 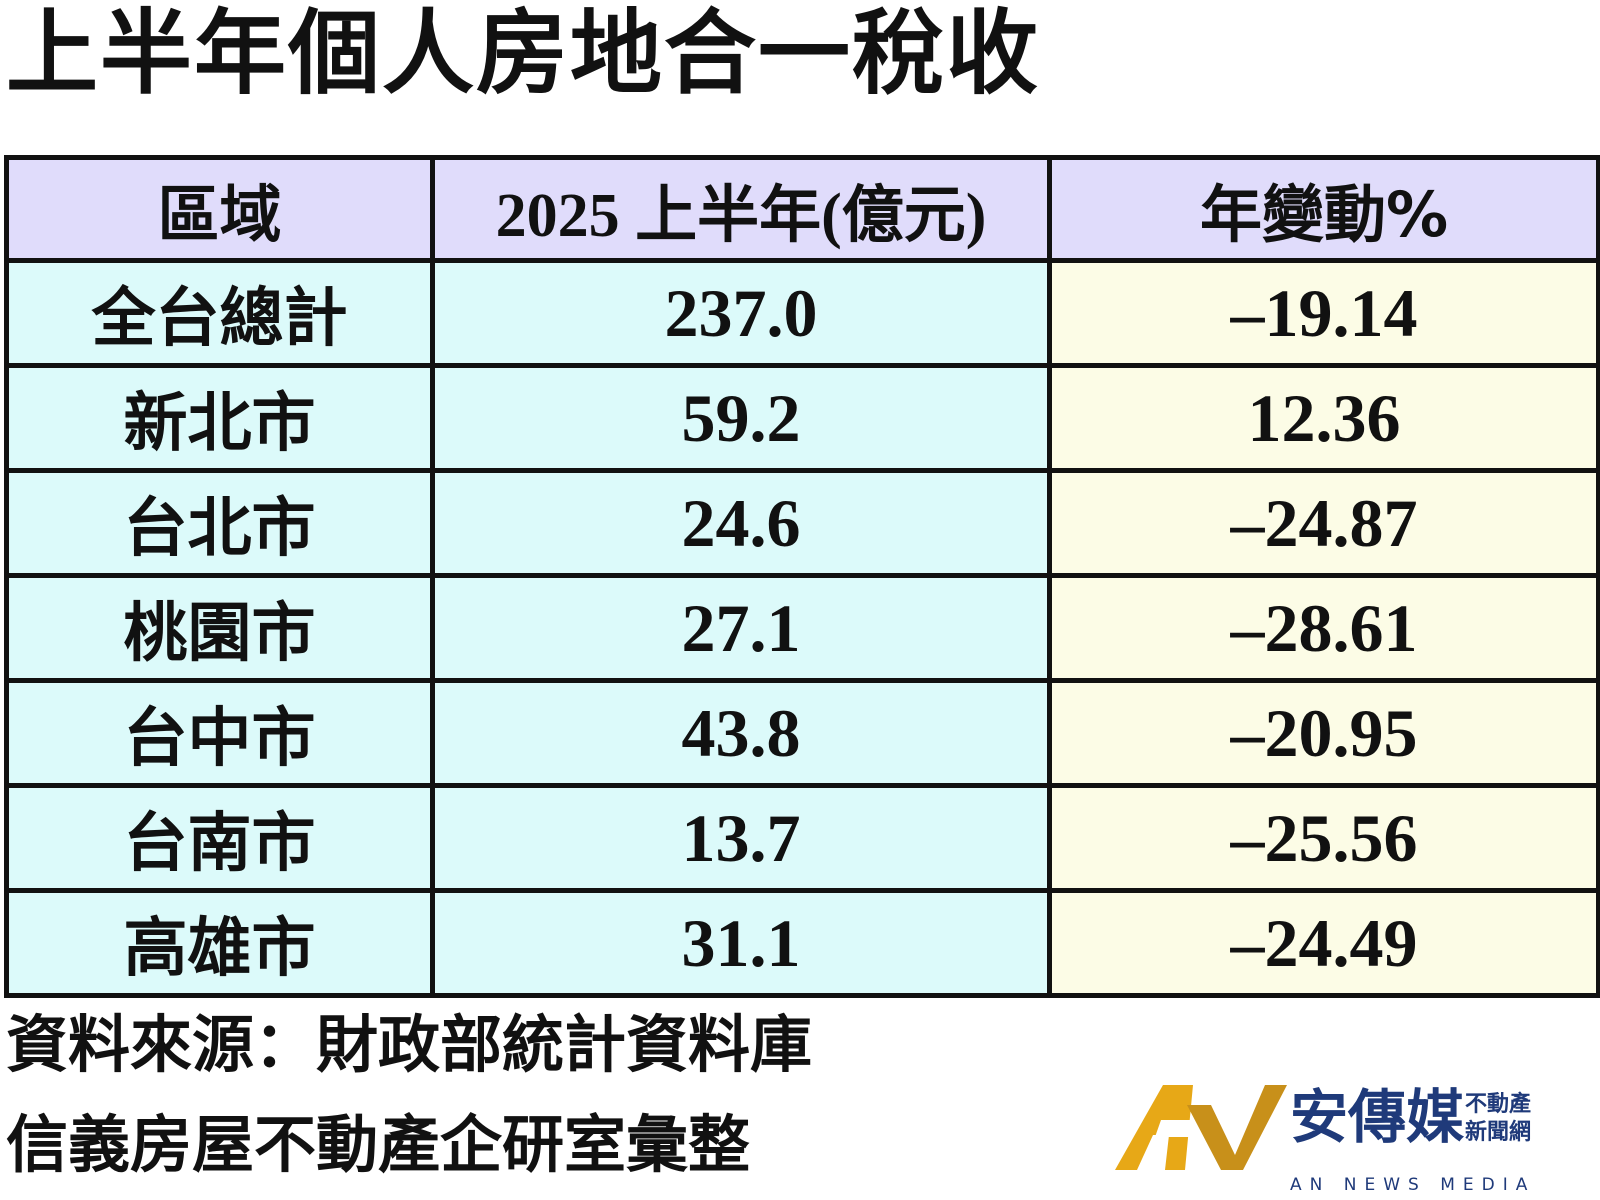 What do you see at coordinates (219, 838) in the screenshot?
I see `table-cell: 台南市` at bounding box center [219, 838].